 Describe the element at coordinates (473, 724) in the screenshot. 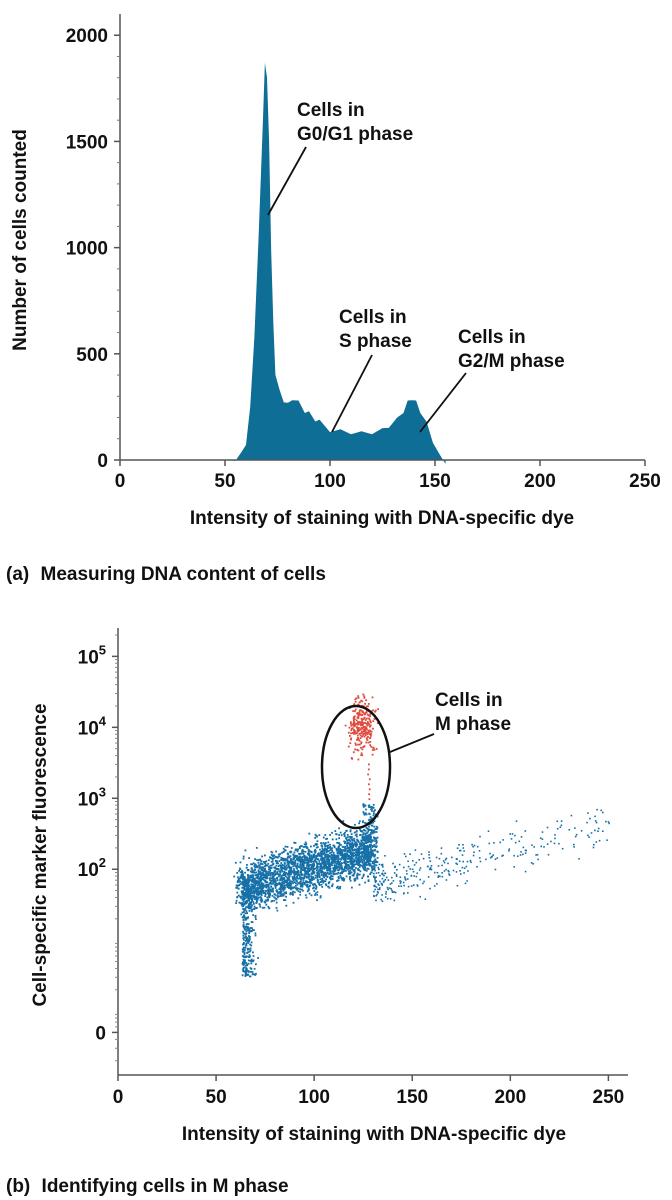

I see `b-annotation-text: M phase` at that location.